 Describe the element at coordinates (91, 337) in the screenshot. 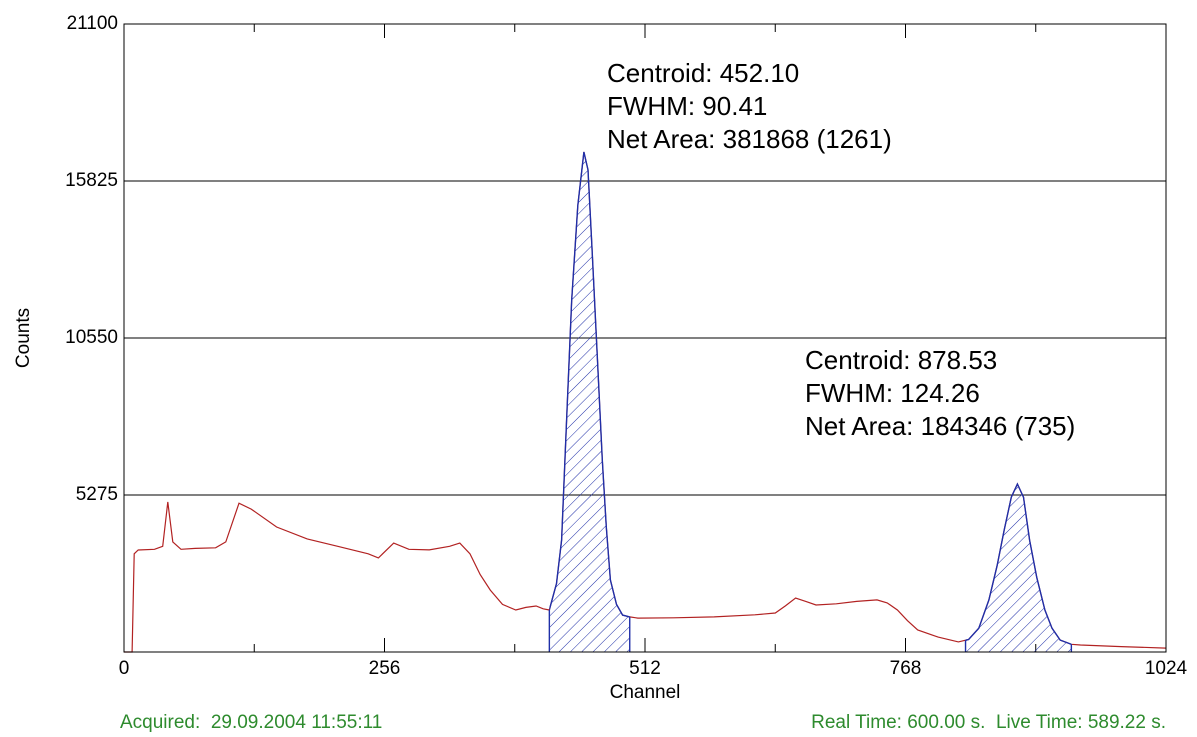

I see `y-tick-label: 10550` at that location.